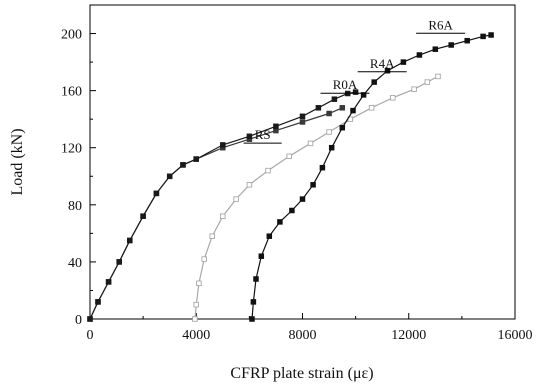 This screenshot has height=388, width=536. I want to click on x-tick-label: 16000, so click(515, 335).